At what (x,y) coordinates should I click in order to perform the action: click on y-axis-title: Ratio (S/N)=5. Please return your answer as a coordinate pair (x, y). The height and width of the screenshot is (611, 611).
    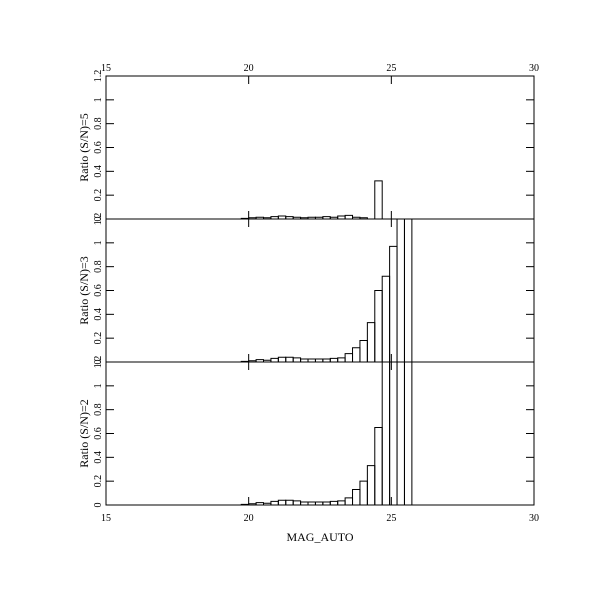
    Looking at the image, I should click on (84, 147).